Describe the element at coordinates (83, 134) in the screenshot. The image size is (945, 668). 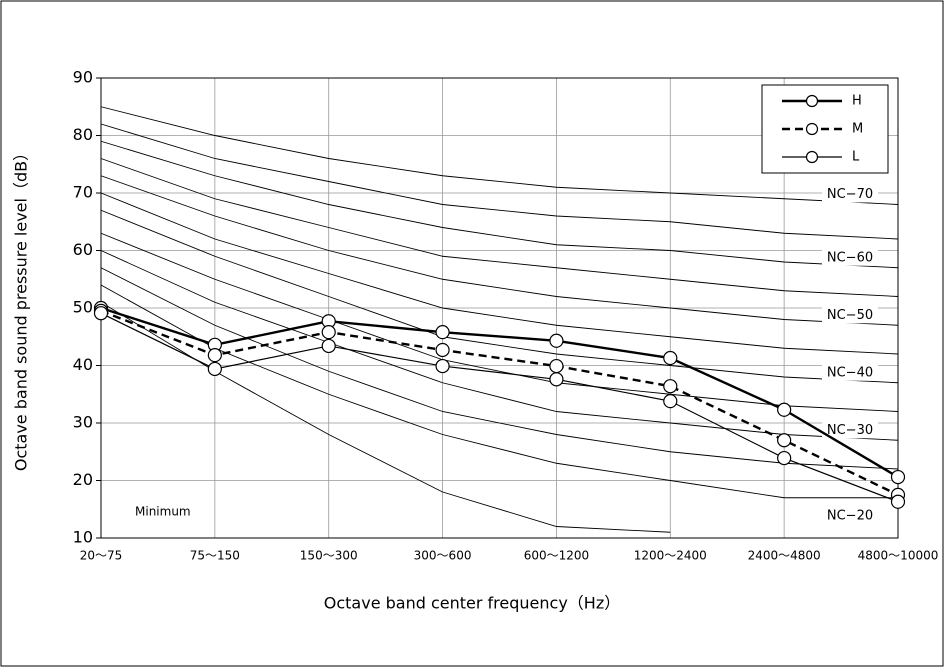
I see `y-tick-label: 80` at that location.